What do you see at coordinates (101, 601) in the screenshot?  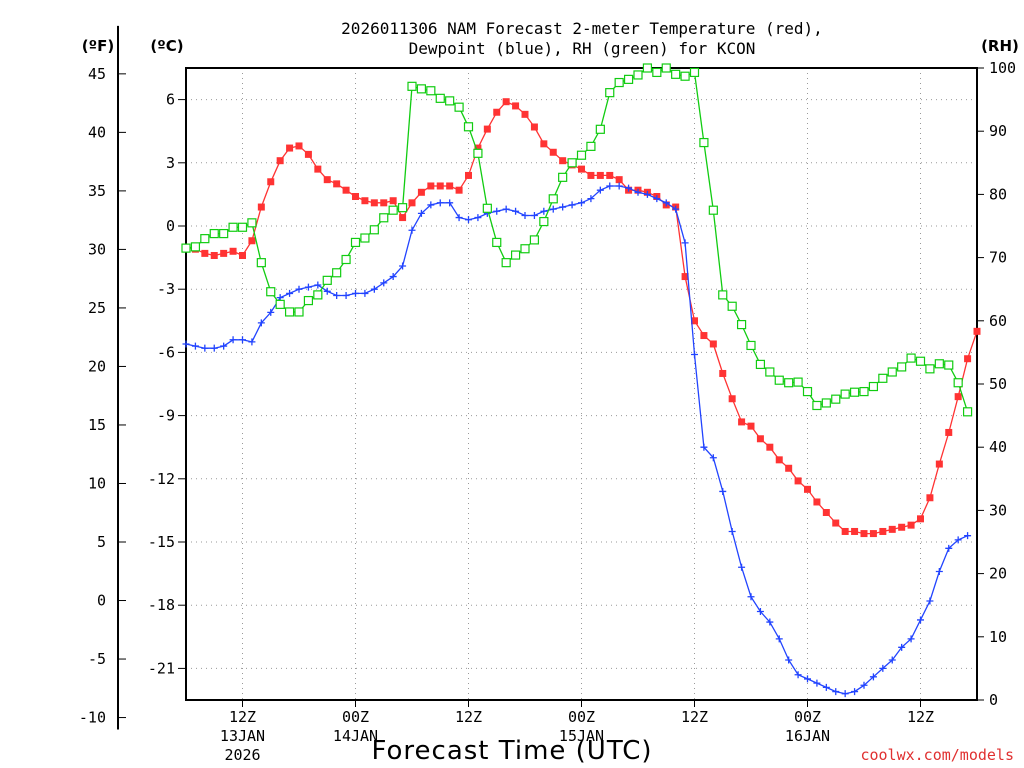 I see `fahrenheit-tick-label: 0` at bounding box center [101, 601].